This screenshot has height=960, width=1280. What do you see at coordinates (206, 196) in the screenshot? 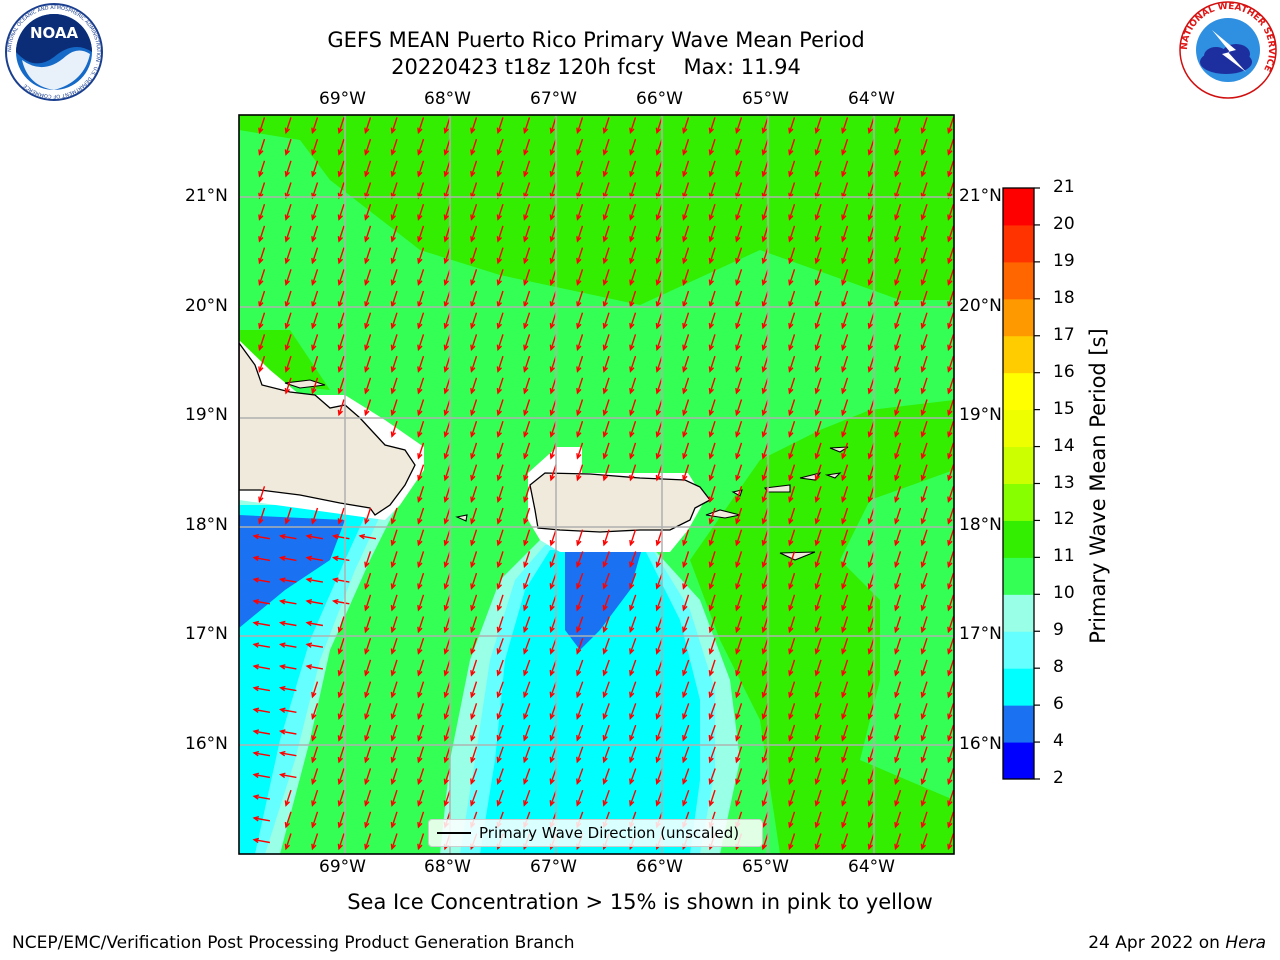
I see `lat-label-left-21: 21°N` at bounding box center [206, 196].